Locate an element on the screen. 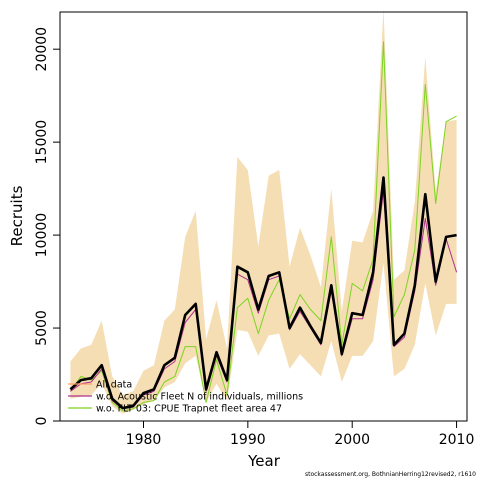 This screenshot has width=480, height=480. x-axis-title: Year is located at coordinates (264, 461).